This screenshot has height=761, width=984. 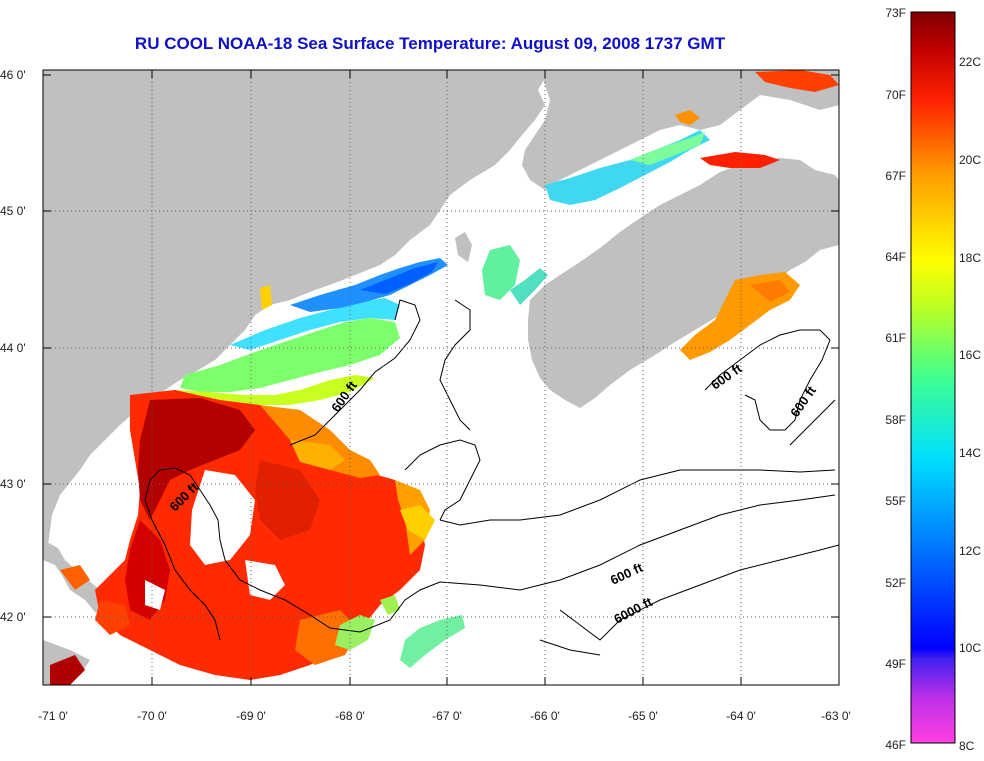 I want to click on lat-label: 44 0', so click(x=13, y=348).